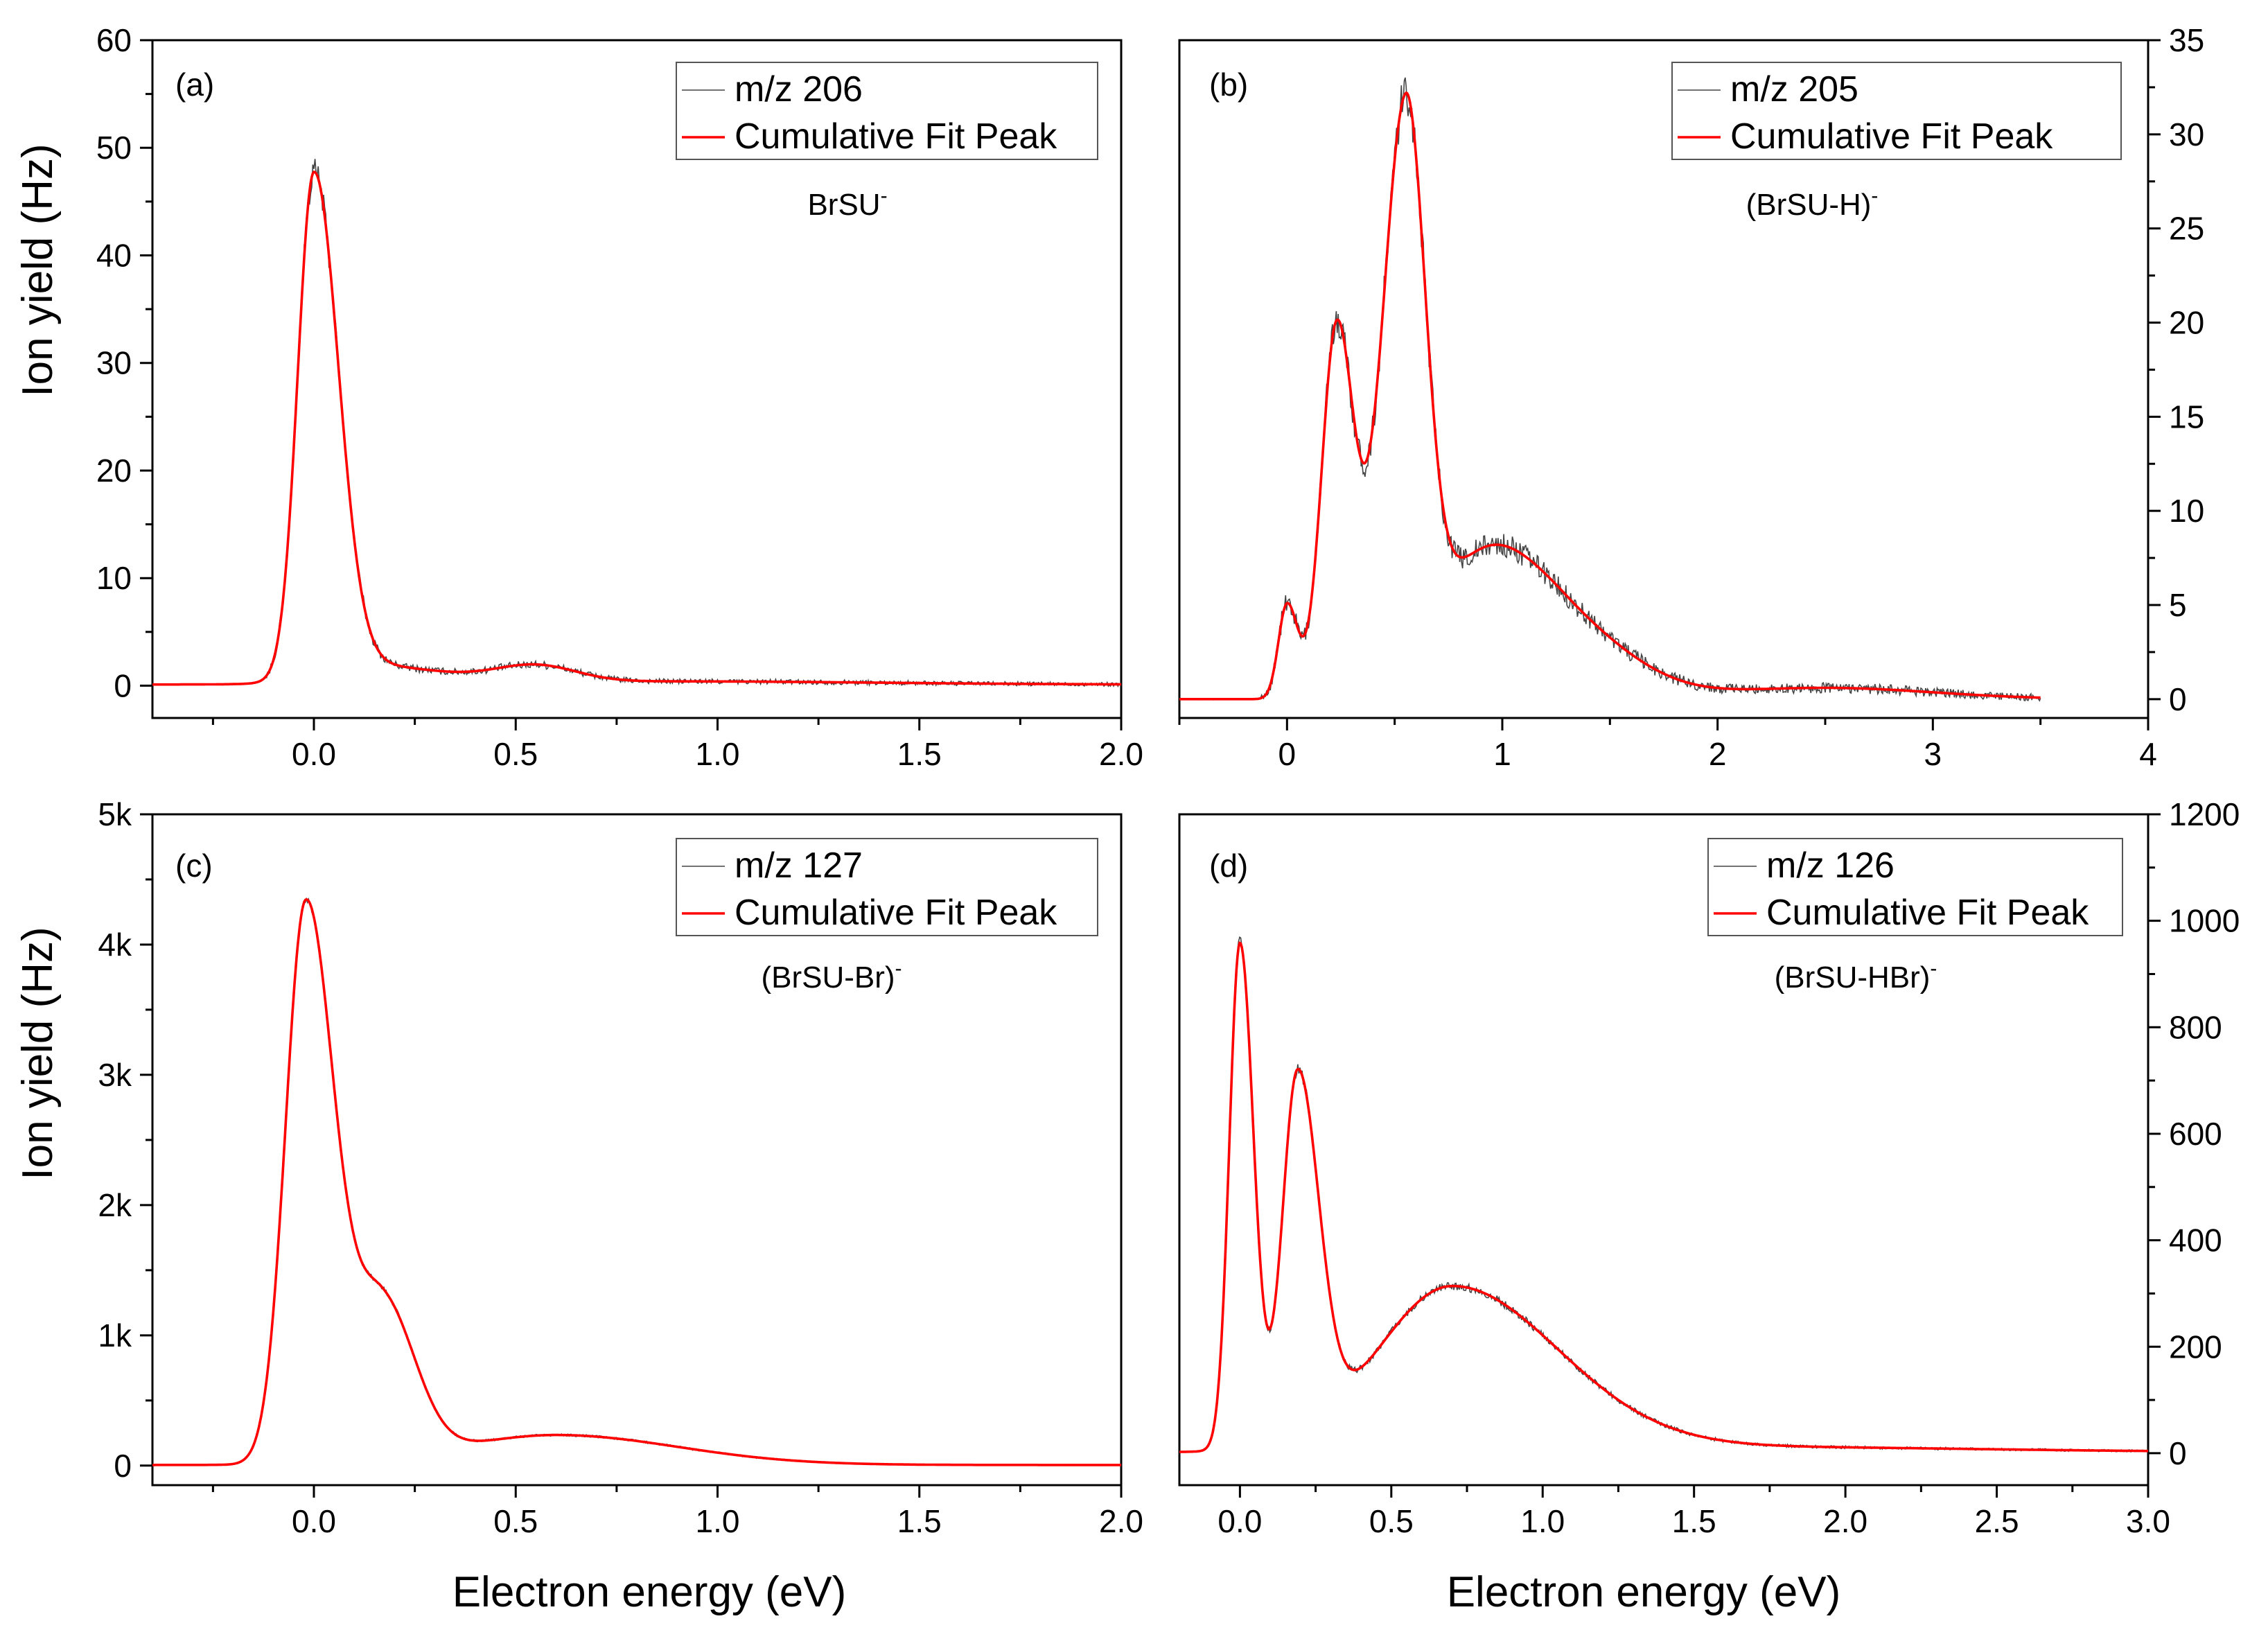  Describe the element at coordinates (2178, 699) in the screenshot. I see `y-tick-label-b: 0` at that location.